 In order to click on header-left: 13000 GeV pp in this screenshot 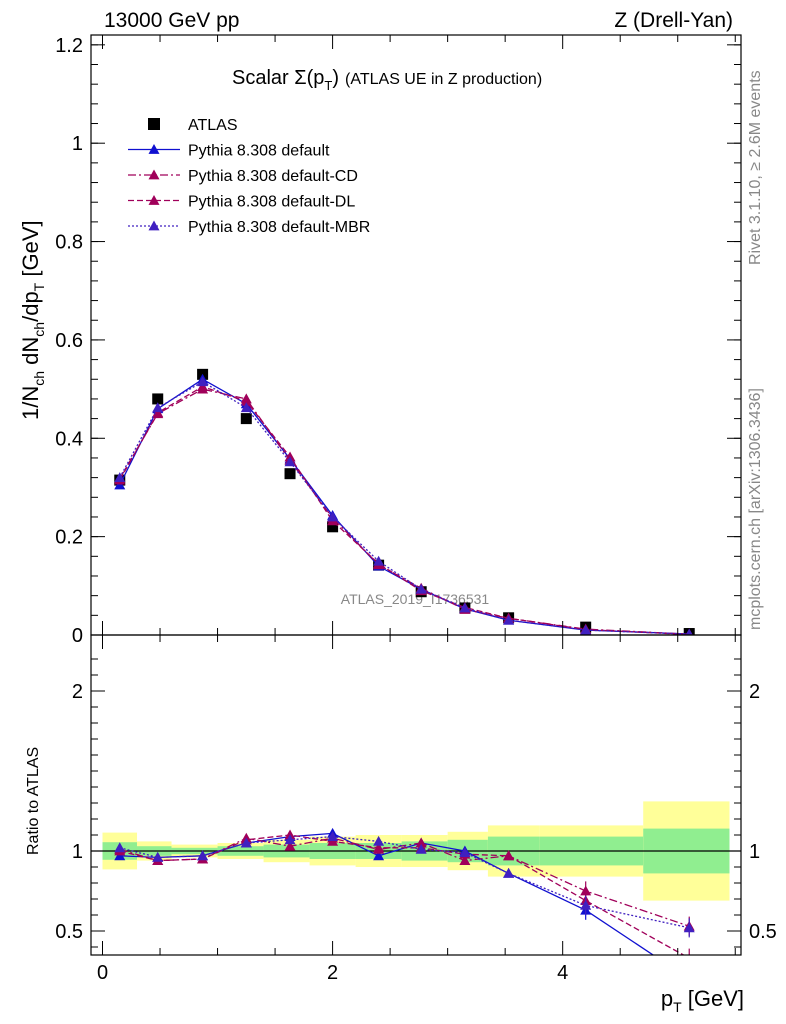, I will do `click(171, 20)`.